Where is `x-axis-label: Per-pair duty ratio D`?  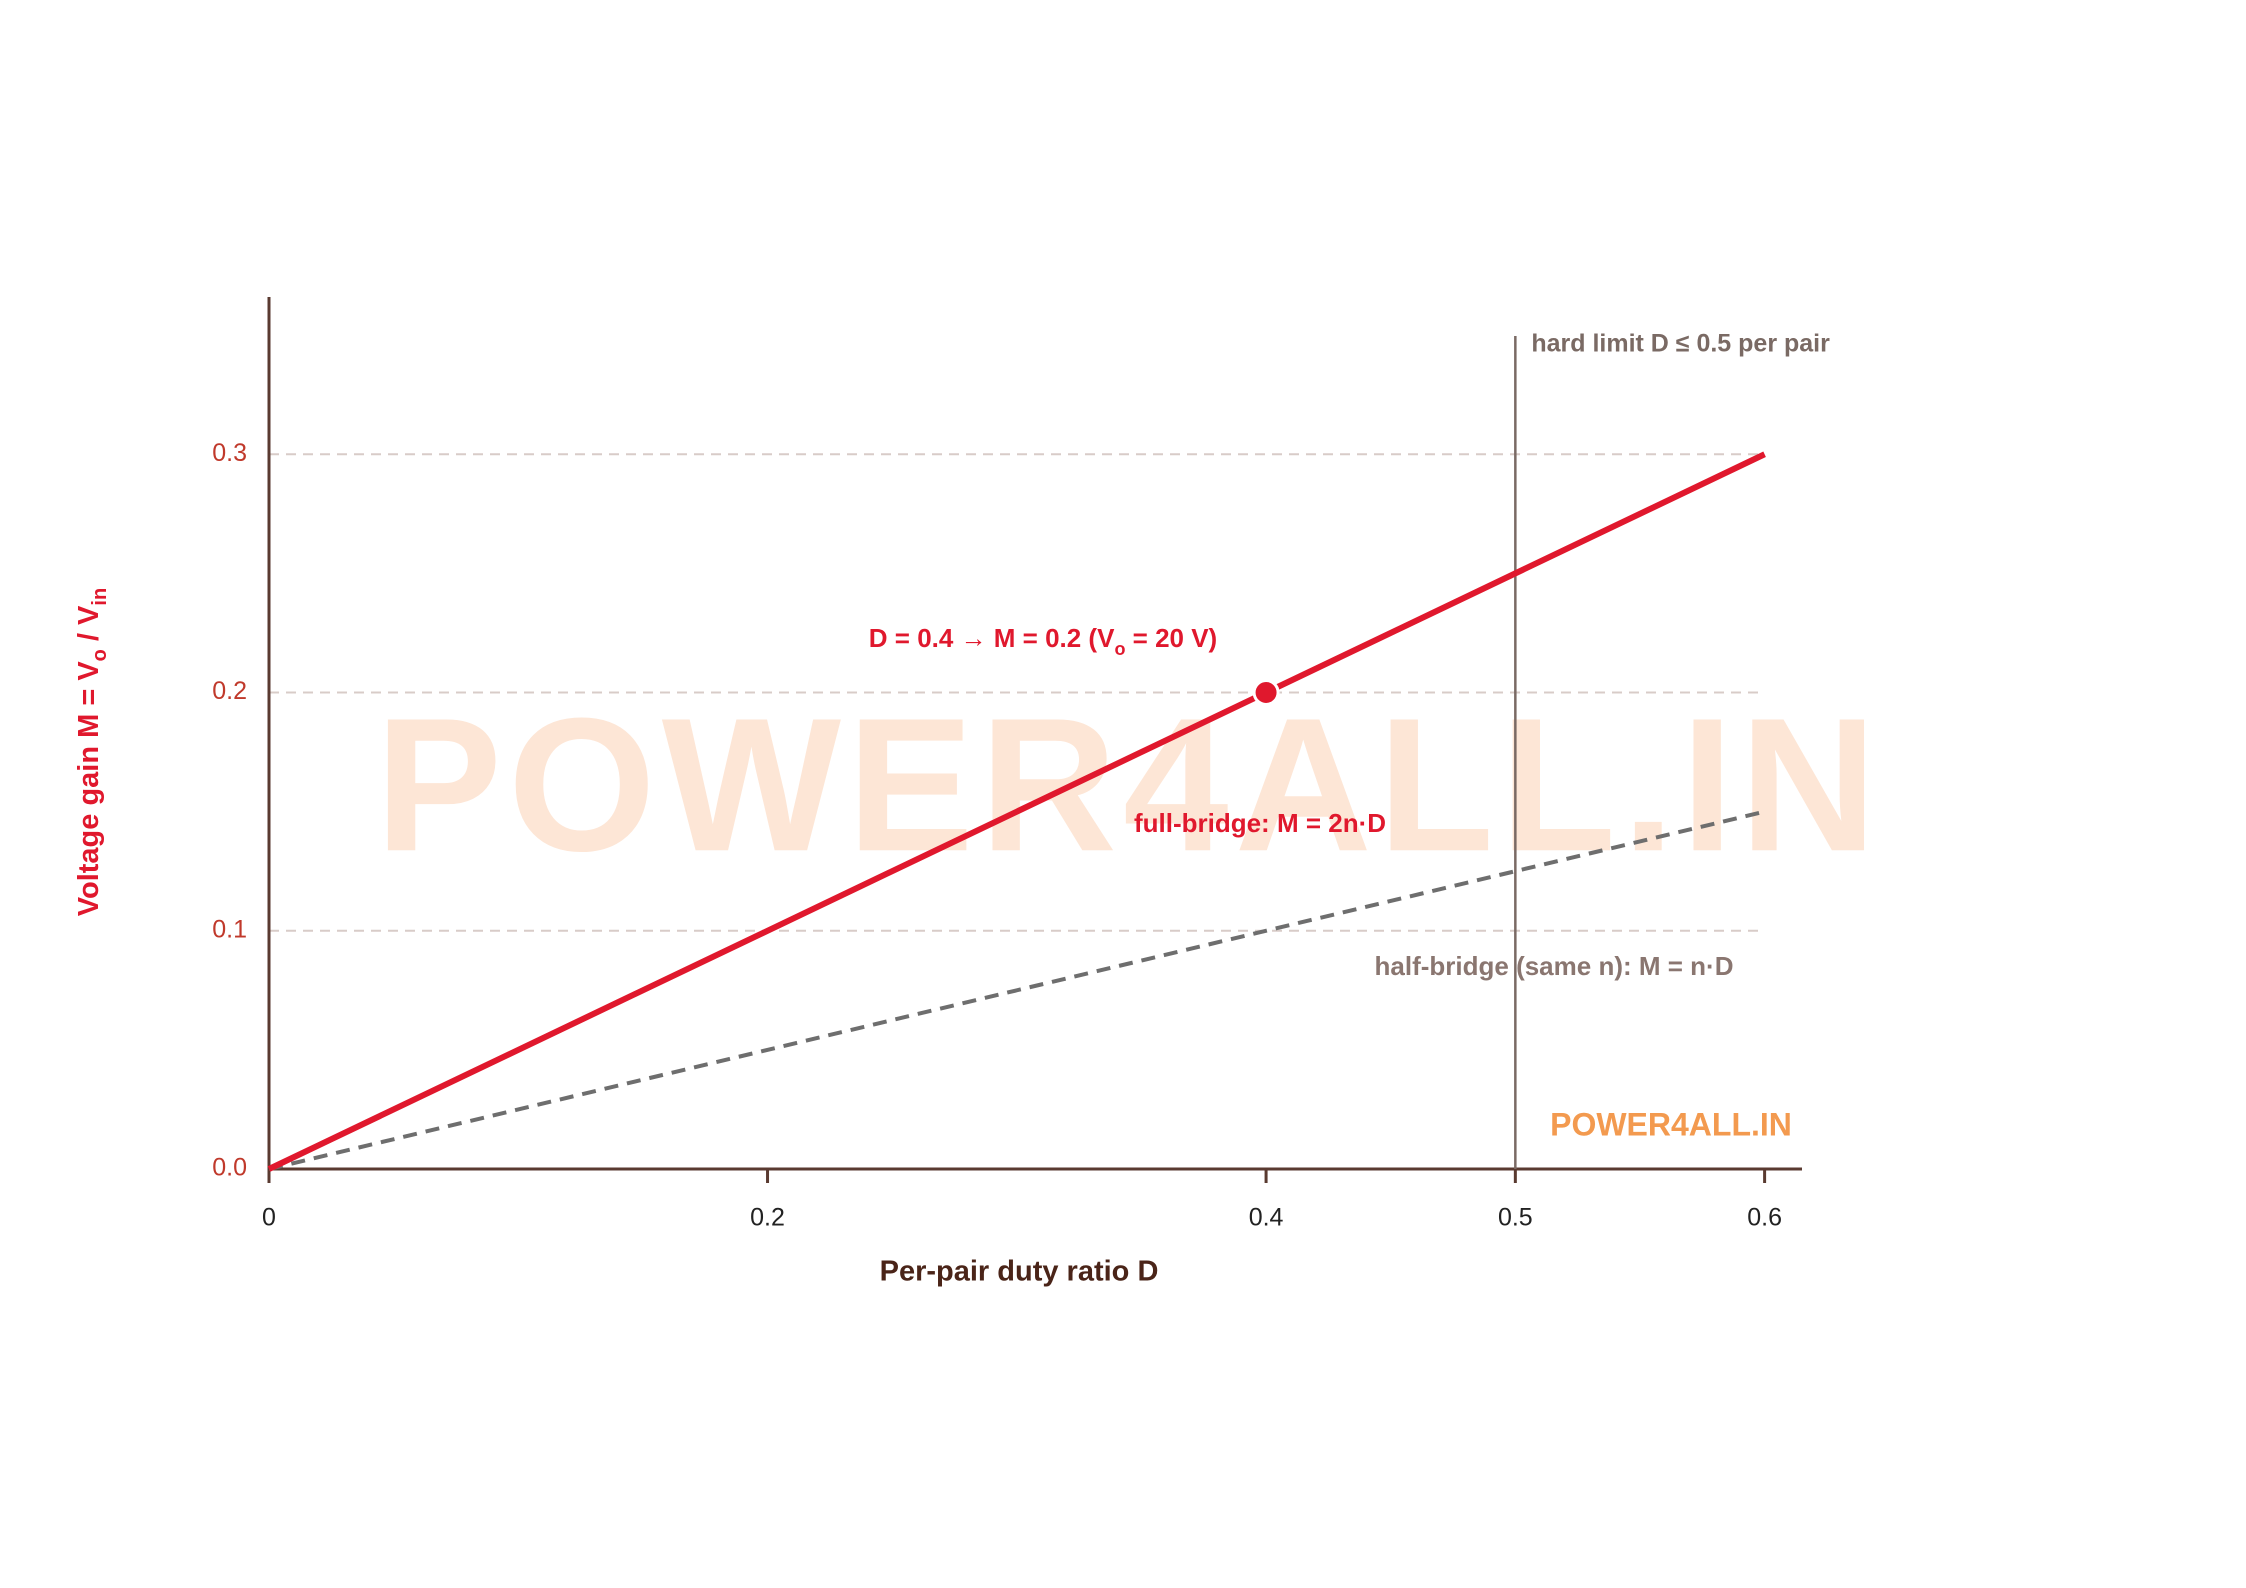 x-axis-label: Per-pair duty ratio D is located at coordinates (1019, 1272).